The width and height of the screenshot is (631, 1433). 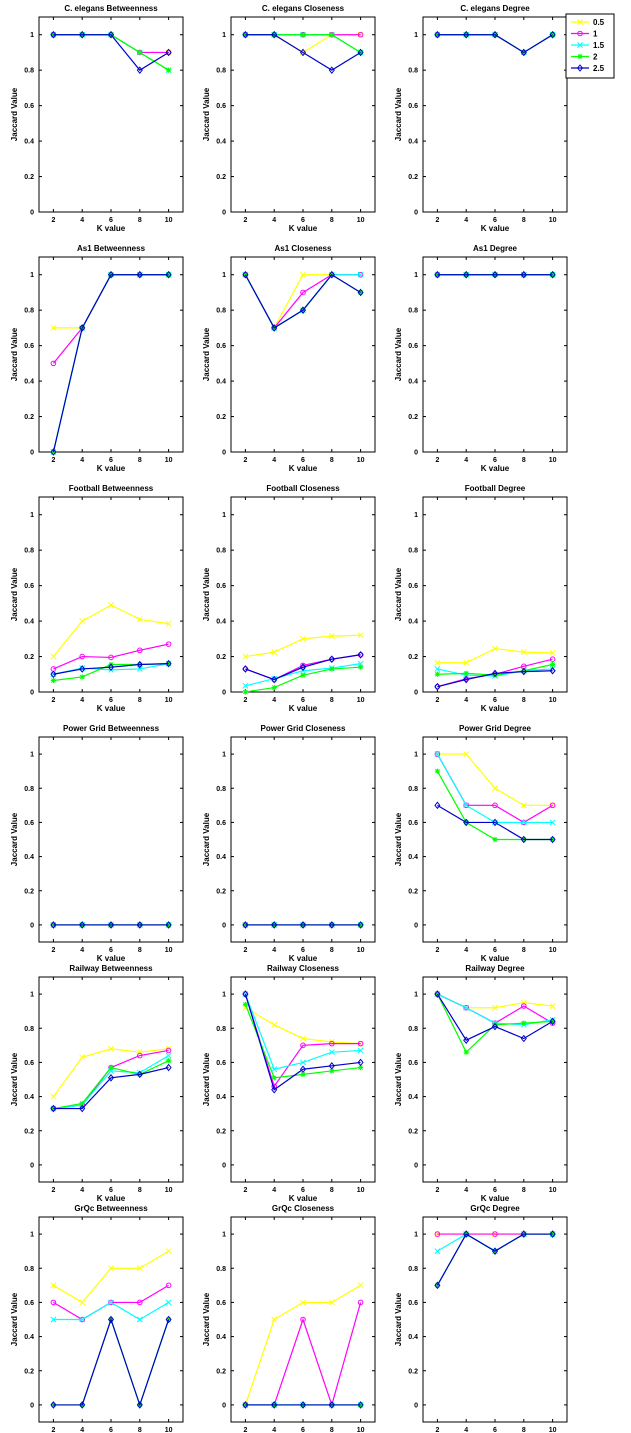 What do you see at coordinates (584, 57) in the screenshot?
I see `legend-entry-2: 2` at bounding box center [584, 57].